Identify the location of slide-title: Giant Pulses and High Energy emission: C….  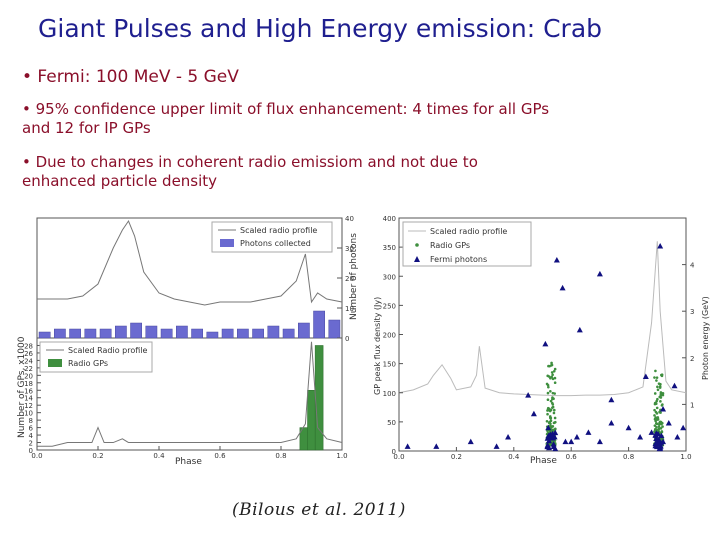
(320, 28).